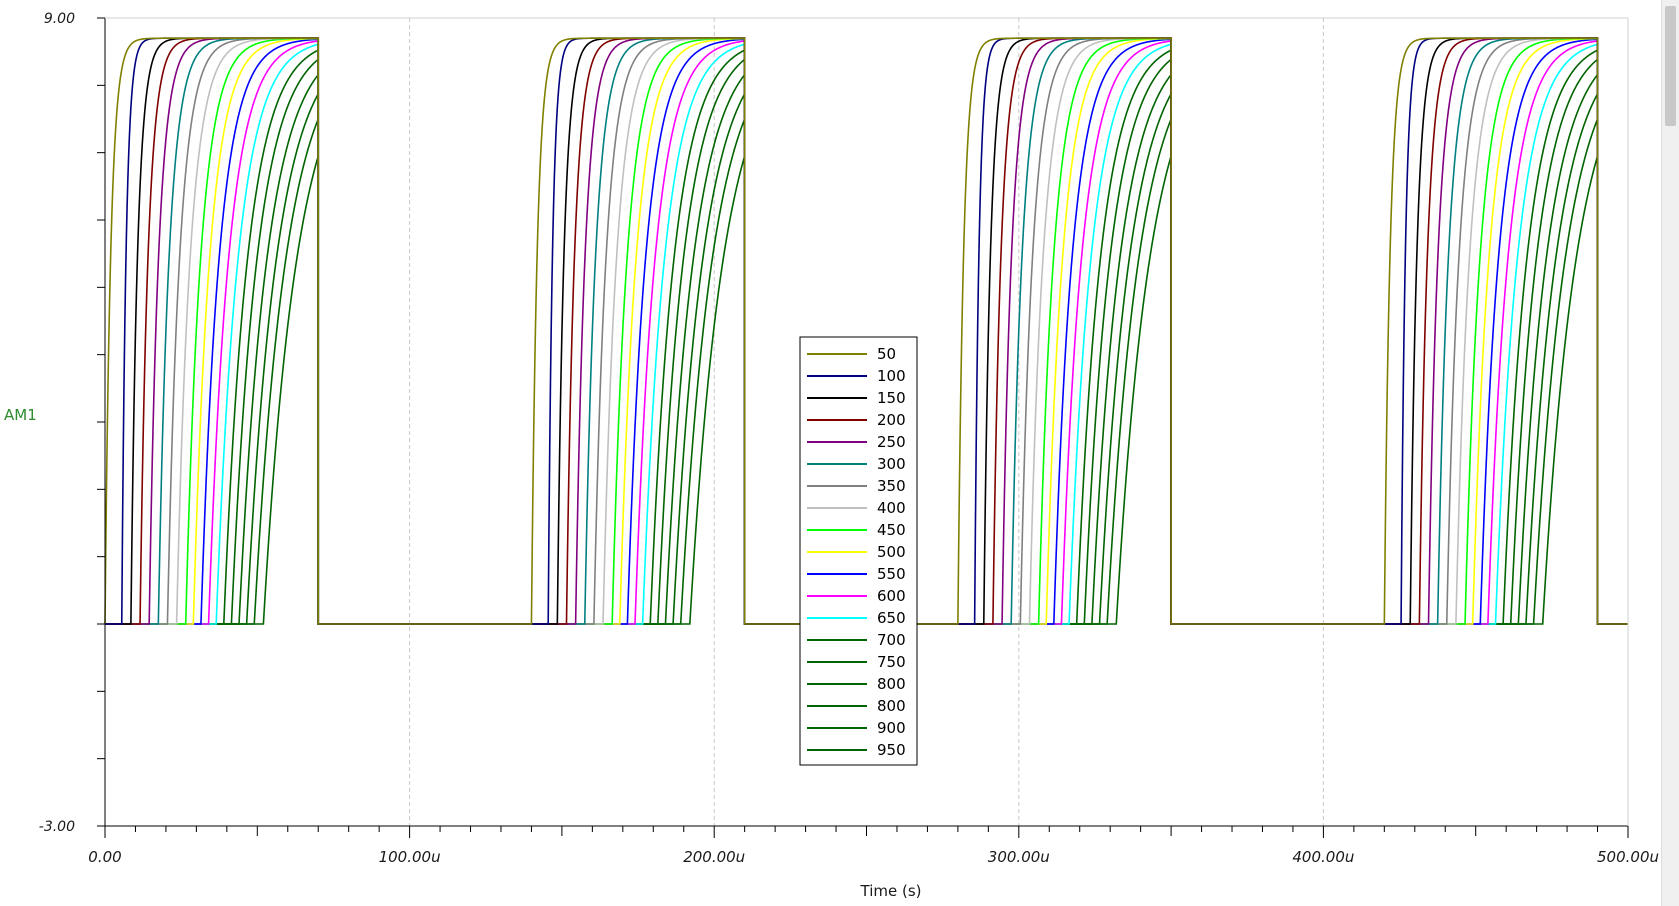  Describe the element at coordinates (891, 464) in the screenshot. I see `legend-label-5: 300` at that location.